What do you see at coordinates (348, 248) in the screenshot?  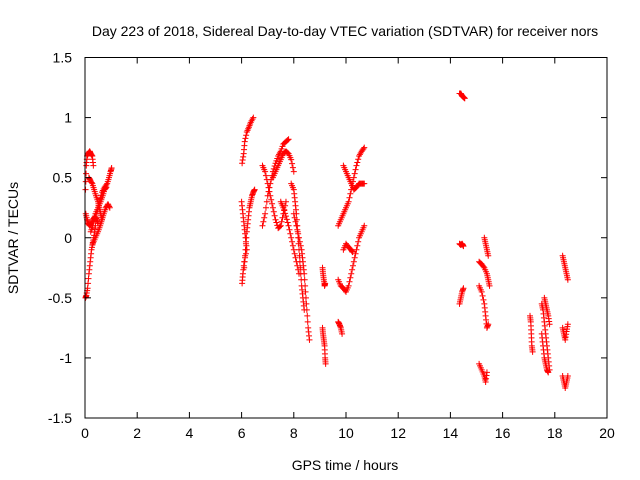 I see `series-arc-10d` at bounding box center [348, 248].